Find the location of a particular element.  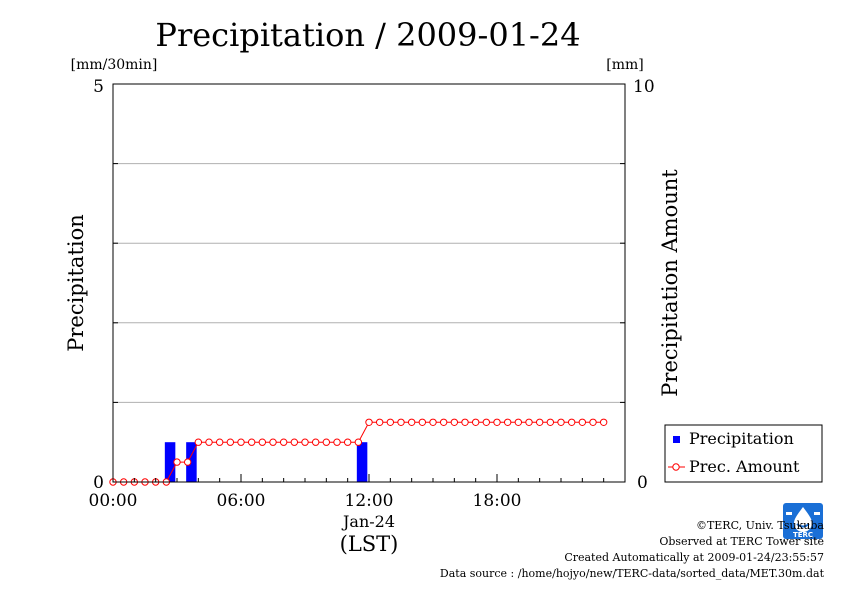

chart-title: Precipitation / 2009-01-24 is located at coordinates (367, 35).